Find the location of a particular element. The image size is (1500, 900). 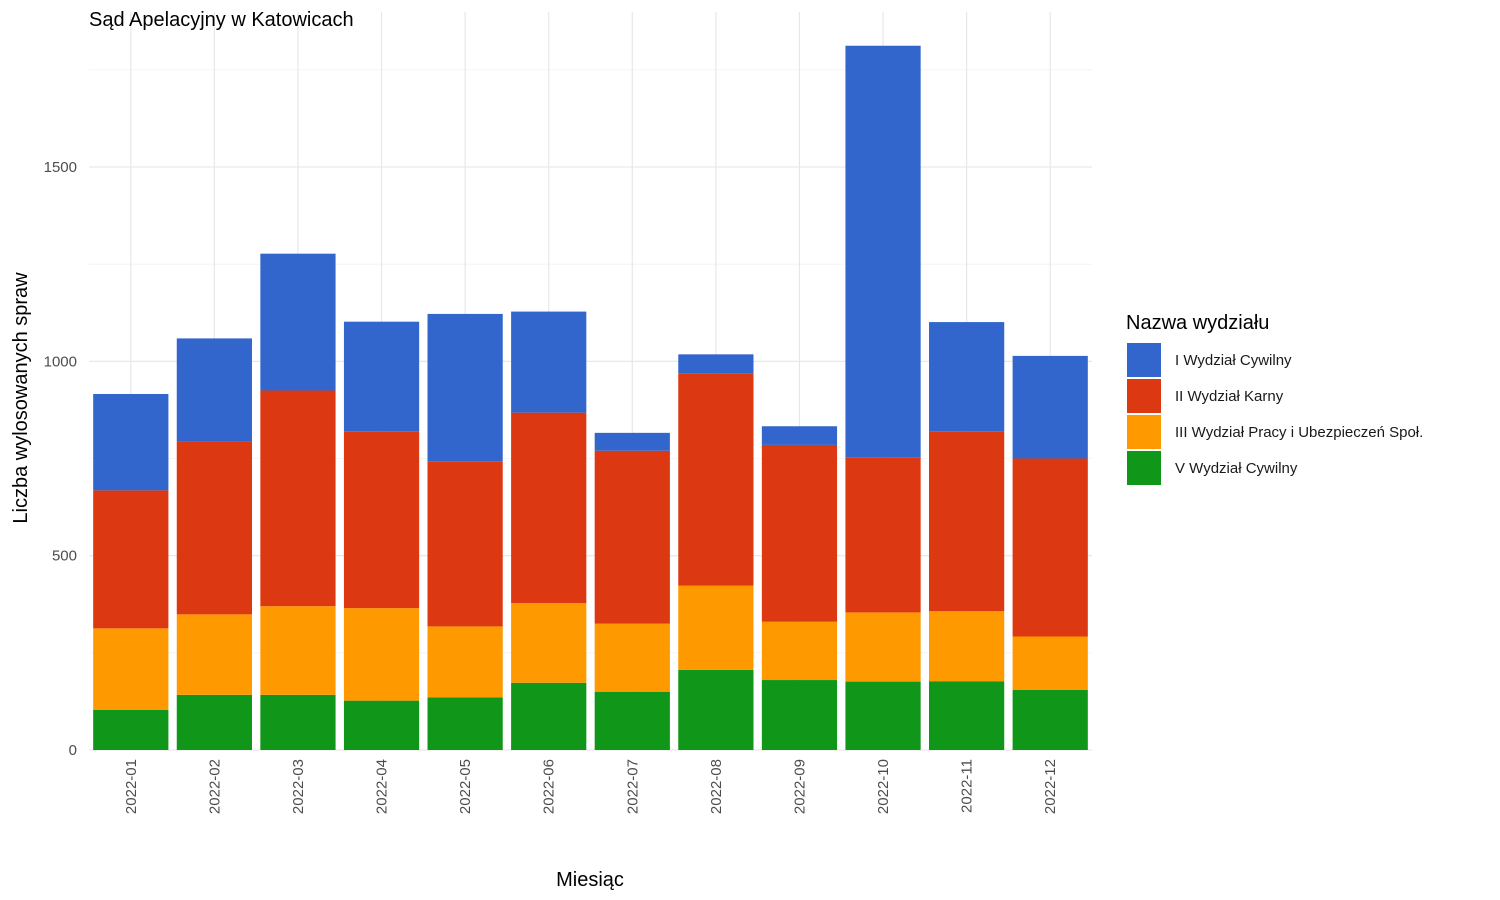

chart-title: Sąd Apelacyjny w Katowicach is located at coordinates (221, 20).